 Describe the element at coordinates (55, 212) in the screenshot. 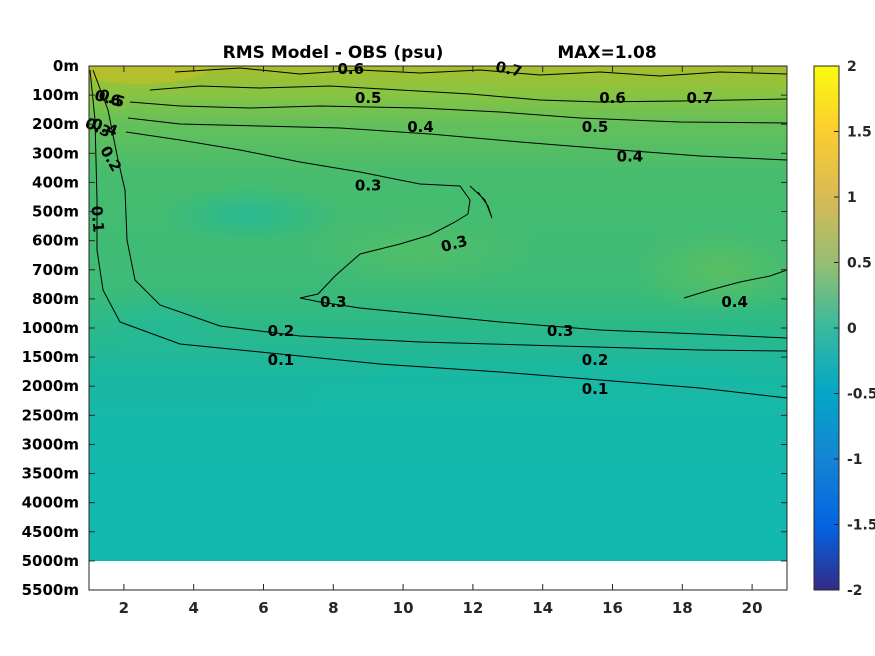

I see `y-tick-label: 500m` at that location.